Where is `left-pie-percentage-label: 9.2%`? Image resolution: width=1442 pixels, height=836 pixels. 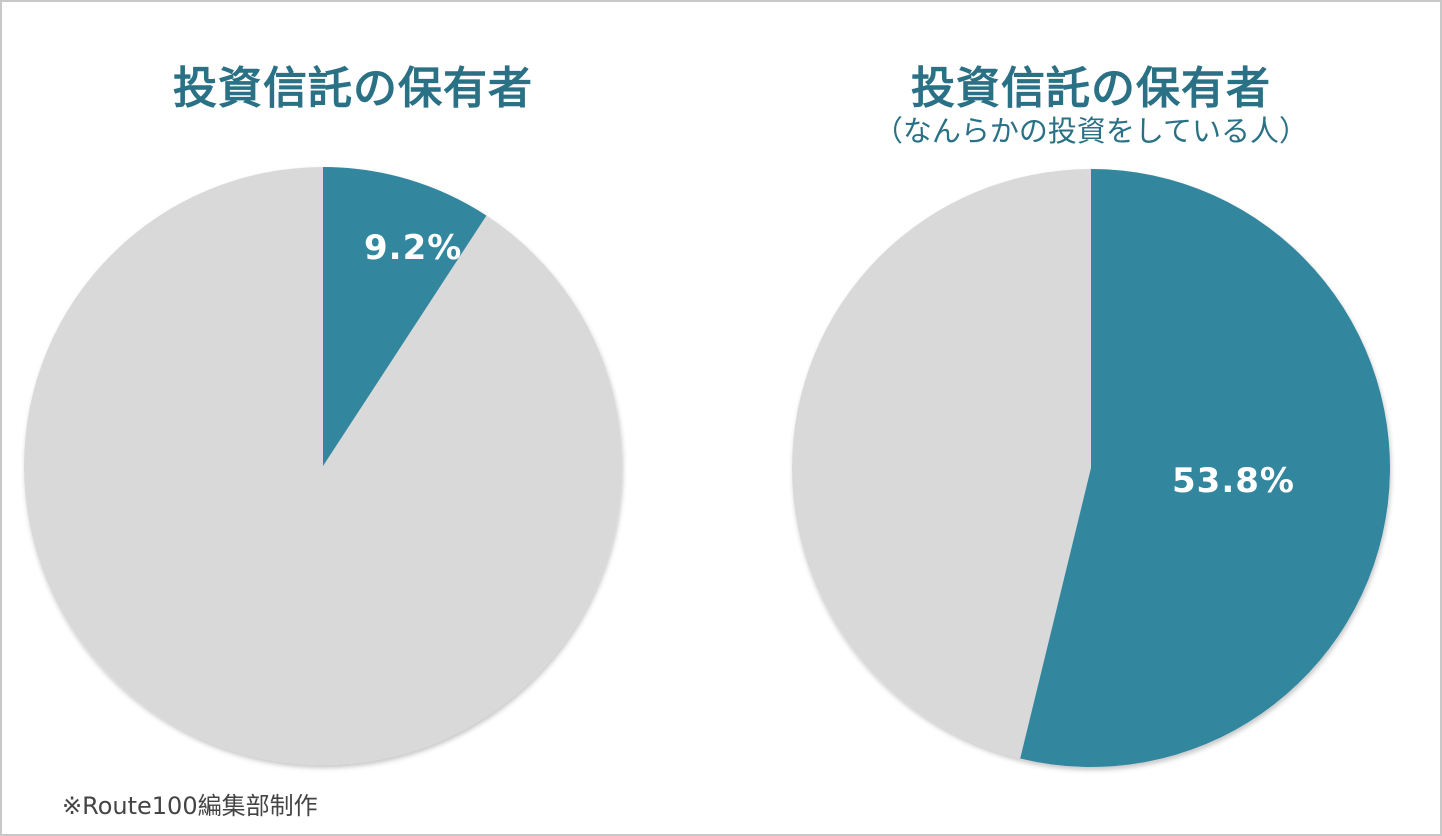 left-pie-percentage-label: 9.2% is located at coordinates (413, 248).